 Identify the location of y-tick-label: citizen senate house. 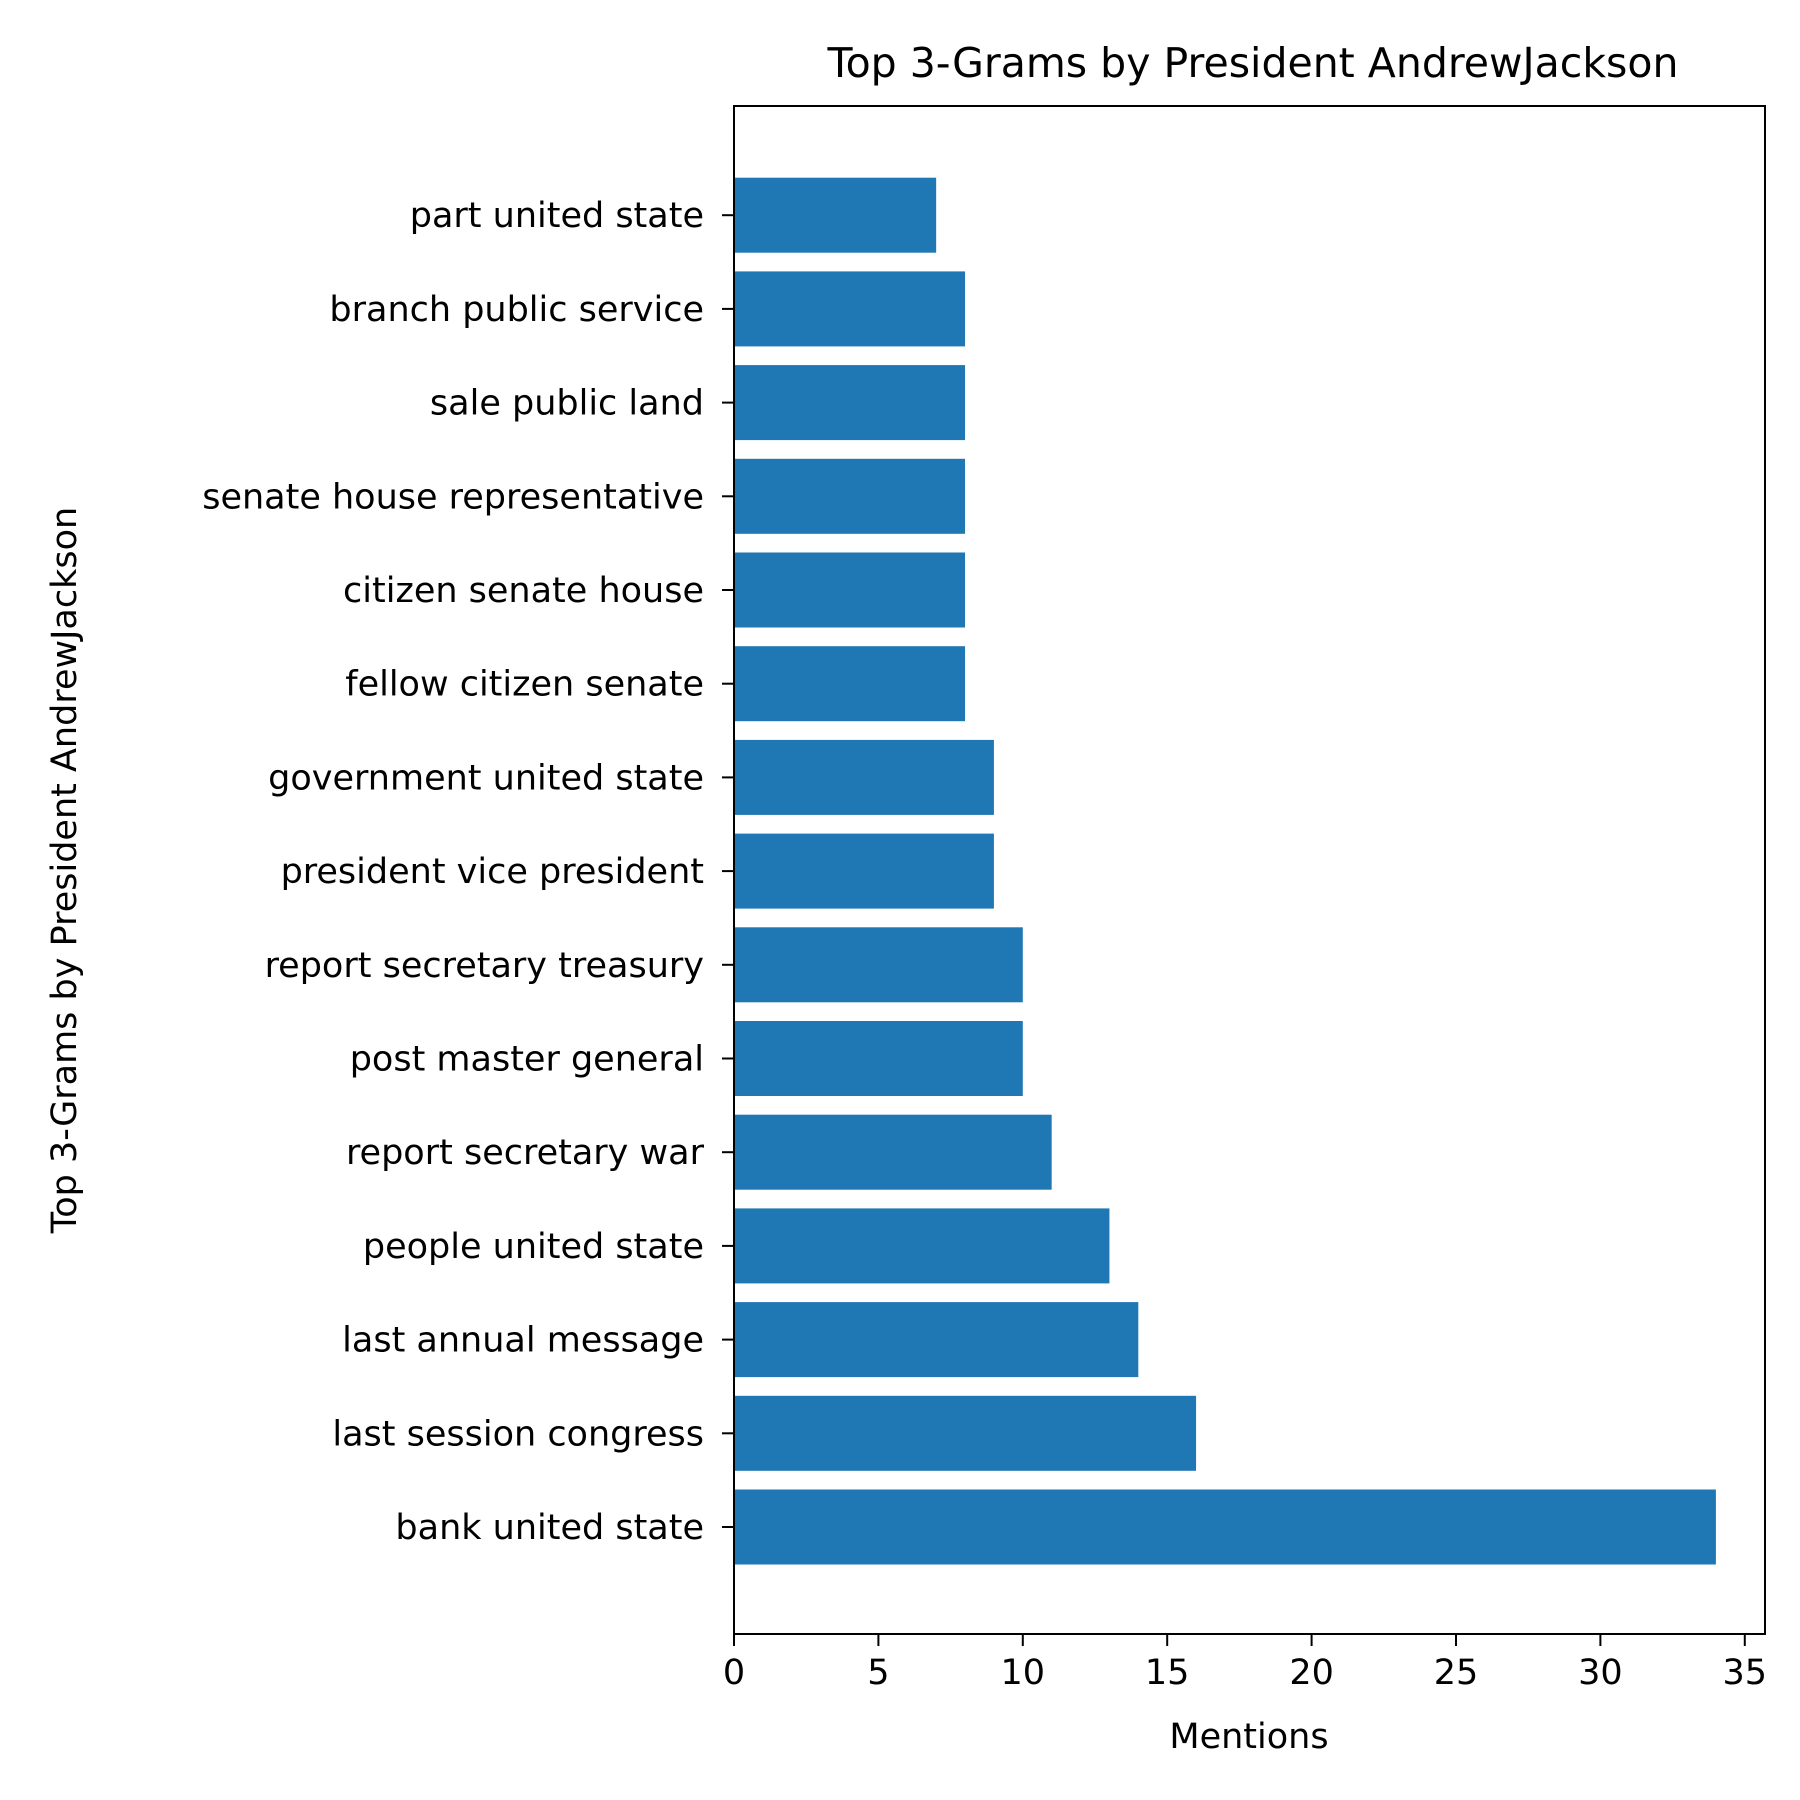
(523, 591).